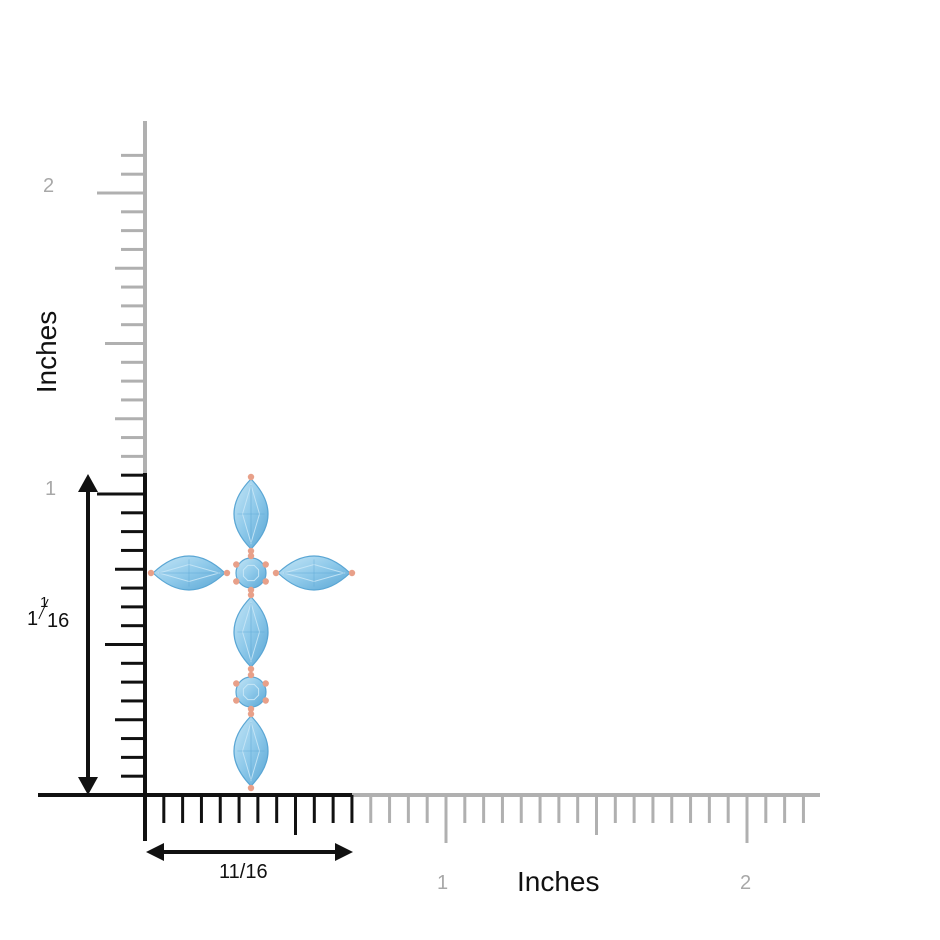 The image size is (940, 940). Describe the element at coordinates (33, 619) in the screenshot. I see `height-label-whole: 1` at that location.